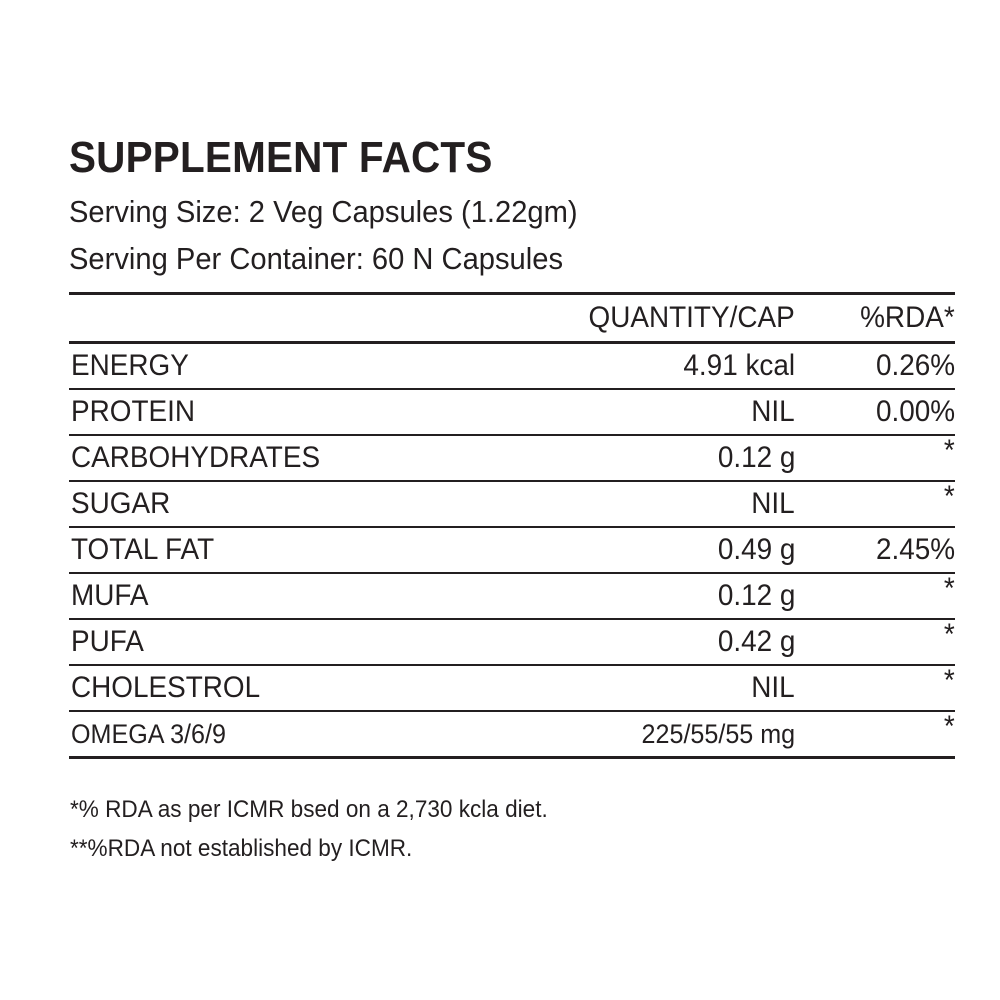  I want to click on table-row: PROTEIN NIL 0.00%, so click(512, 412).